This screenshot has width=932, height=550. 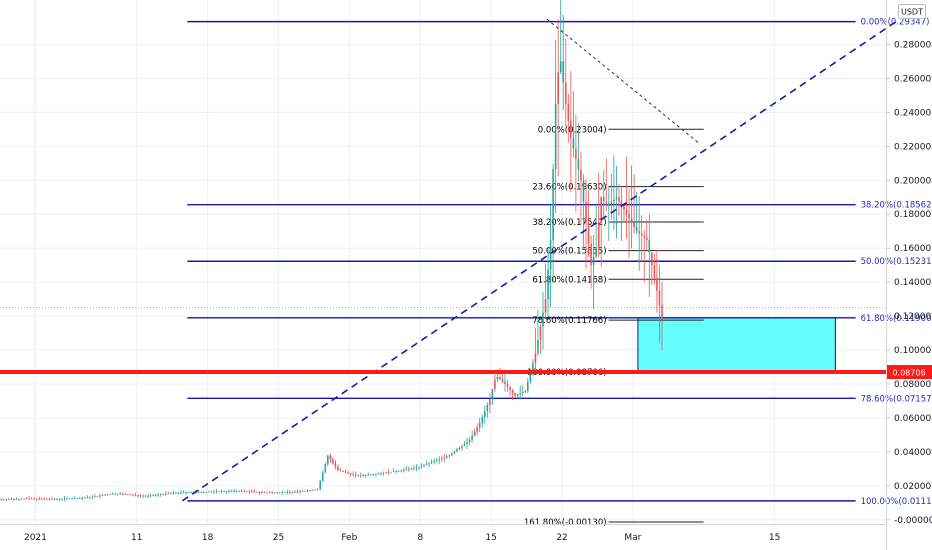 I want to click on price-line-badge-label: 0.08706, so click(x=908, y=373).